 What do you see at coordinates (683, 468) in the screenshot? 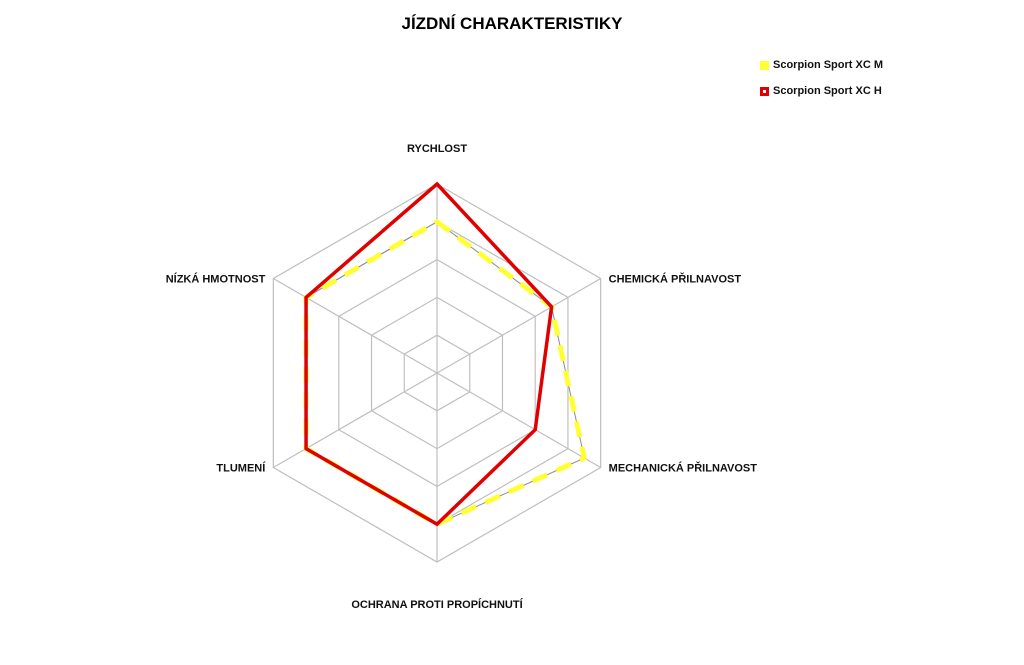
I see `axis-label-3: MECHANICKÁ PŘILNAVOST` at bounding box center [683, 468].